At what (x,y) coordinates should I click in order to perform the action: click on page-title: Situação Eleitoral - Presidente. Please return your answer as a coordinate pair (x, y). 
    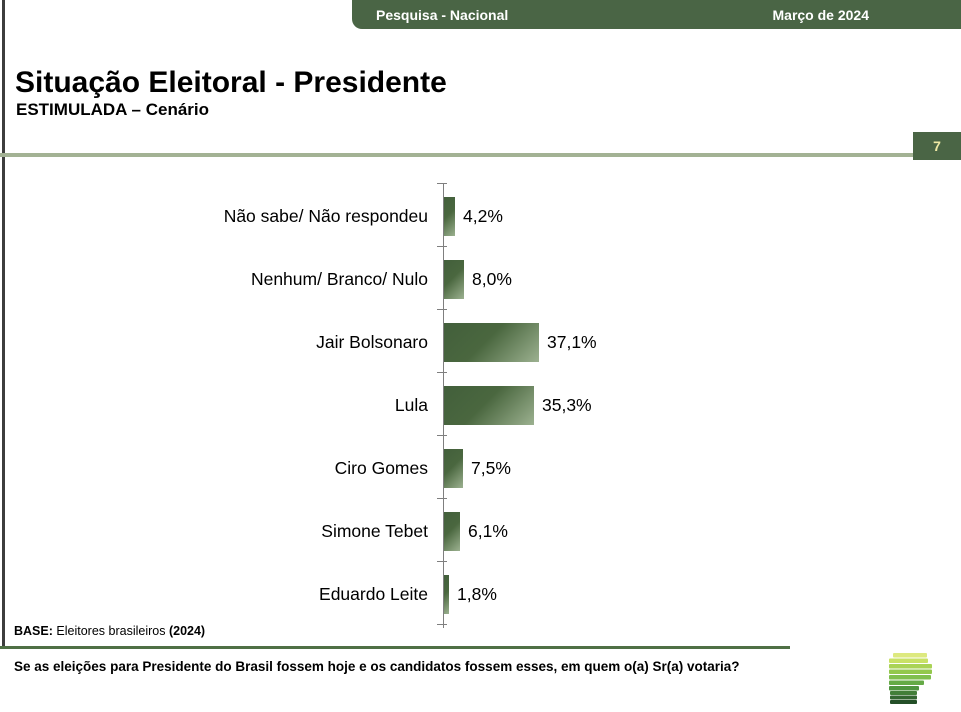
    Looking at the image, I should click on (231, 82).